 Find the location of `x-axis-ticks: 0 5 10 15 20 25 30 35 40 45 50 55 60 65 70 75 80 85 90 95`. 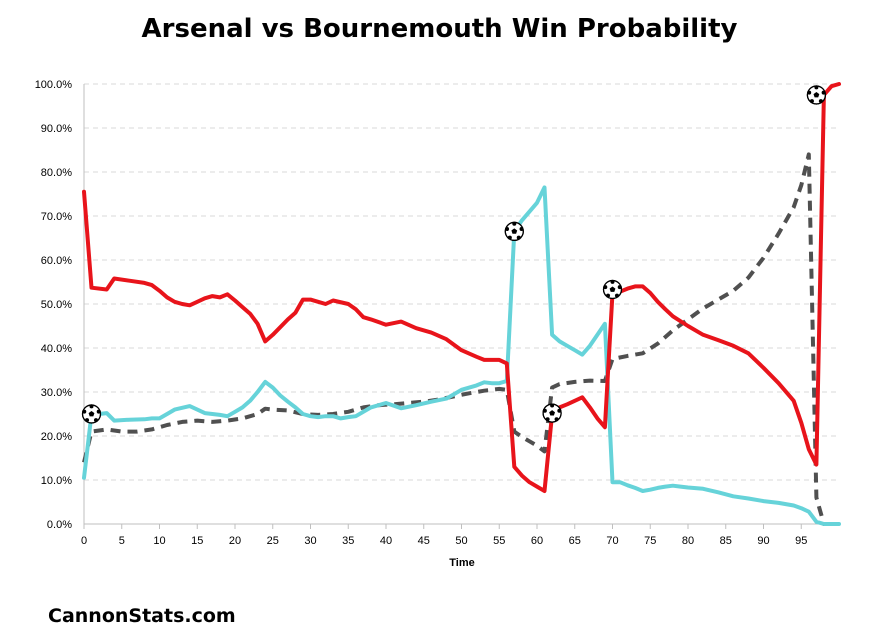

x-axis-ticks: 0 5 10 15 20 25 30 35 40 45 50 55 60 65 70 75 80 85 90 95 is located at coordinates (444, 535).